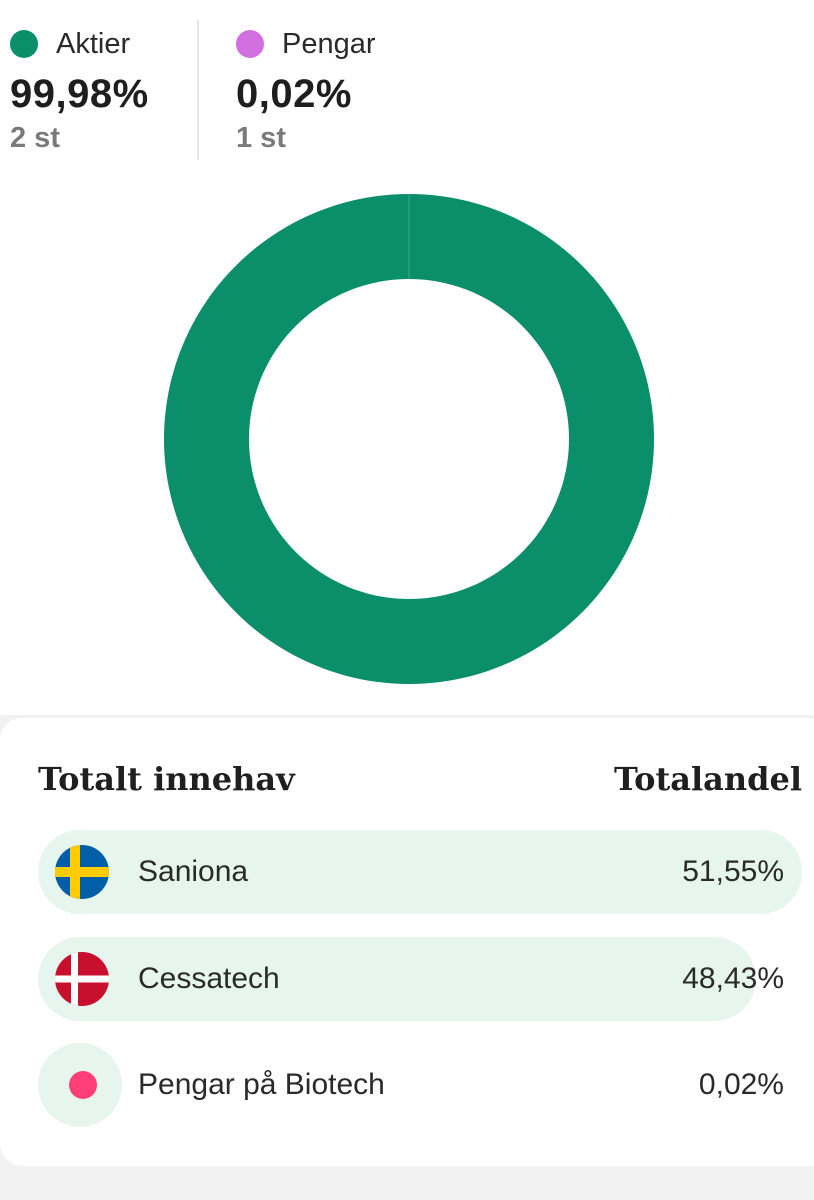 Image resolution: width=814 pixels, height=1200 pixels. Describe the element at coordinates (741, 1084) in the screenshot. I see `holding-share: 0,02%` at that location.